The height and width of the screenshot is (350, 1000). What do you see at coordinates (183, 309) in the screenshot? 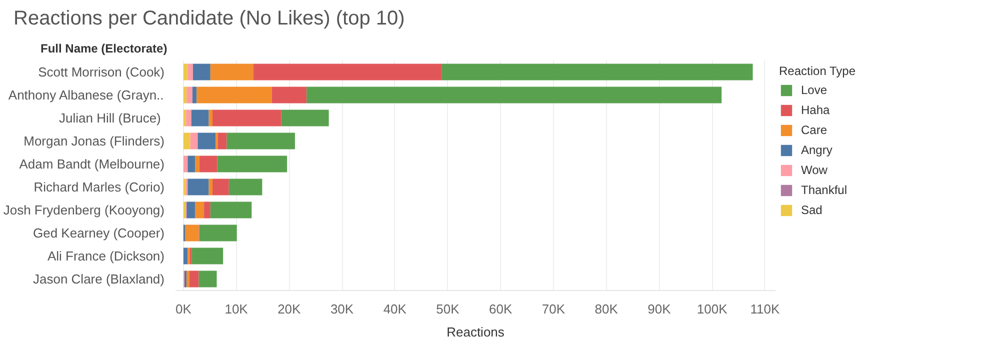
I see `x-tick-label: 0K` at bounding box center [183, 309].